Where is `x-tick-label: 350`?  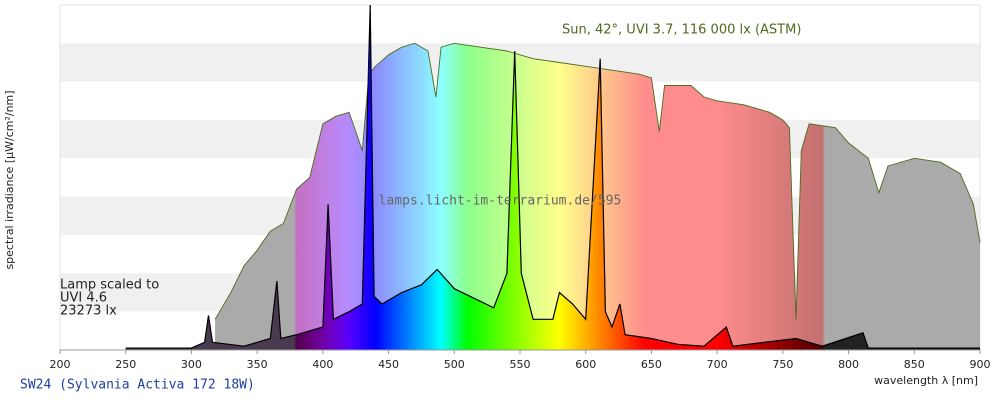
x-tick-label: 350 is located at coordinates (257, 364).